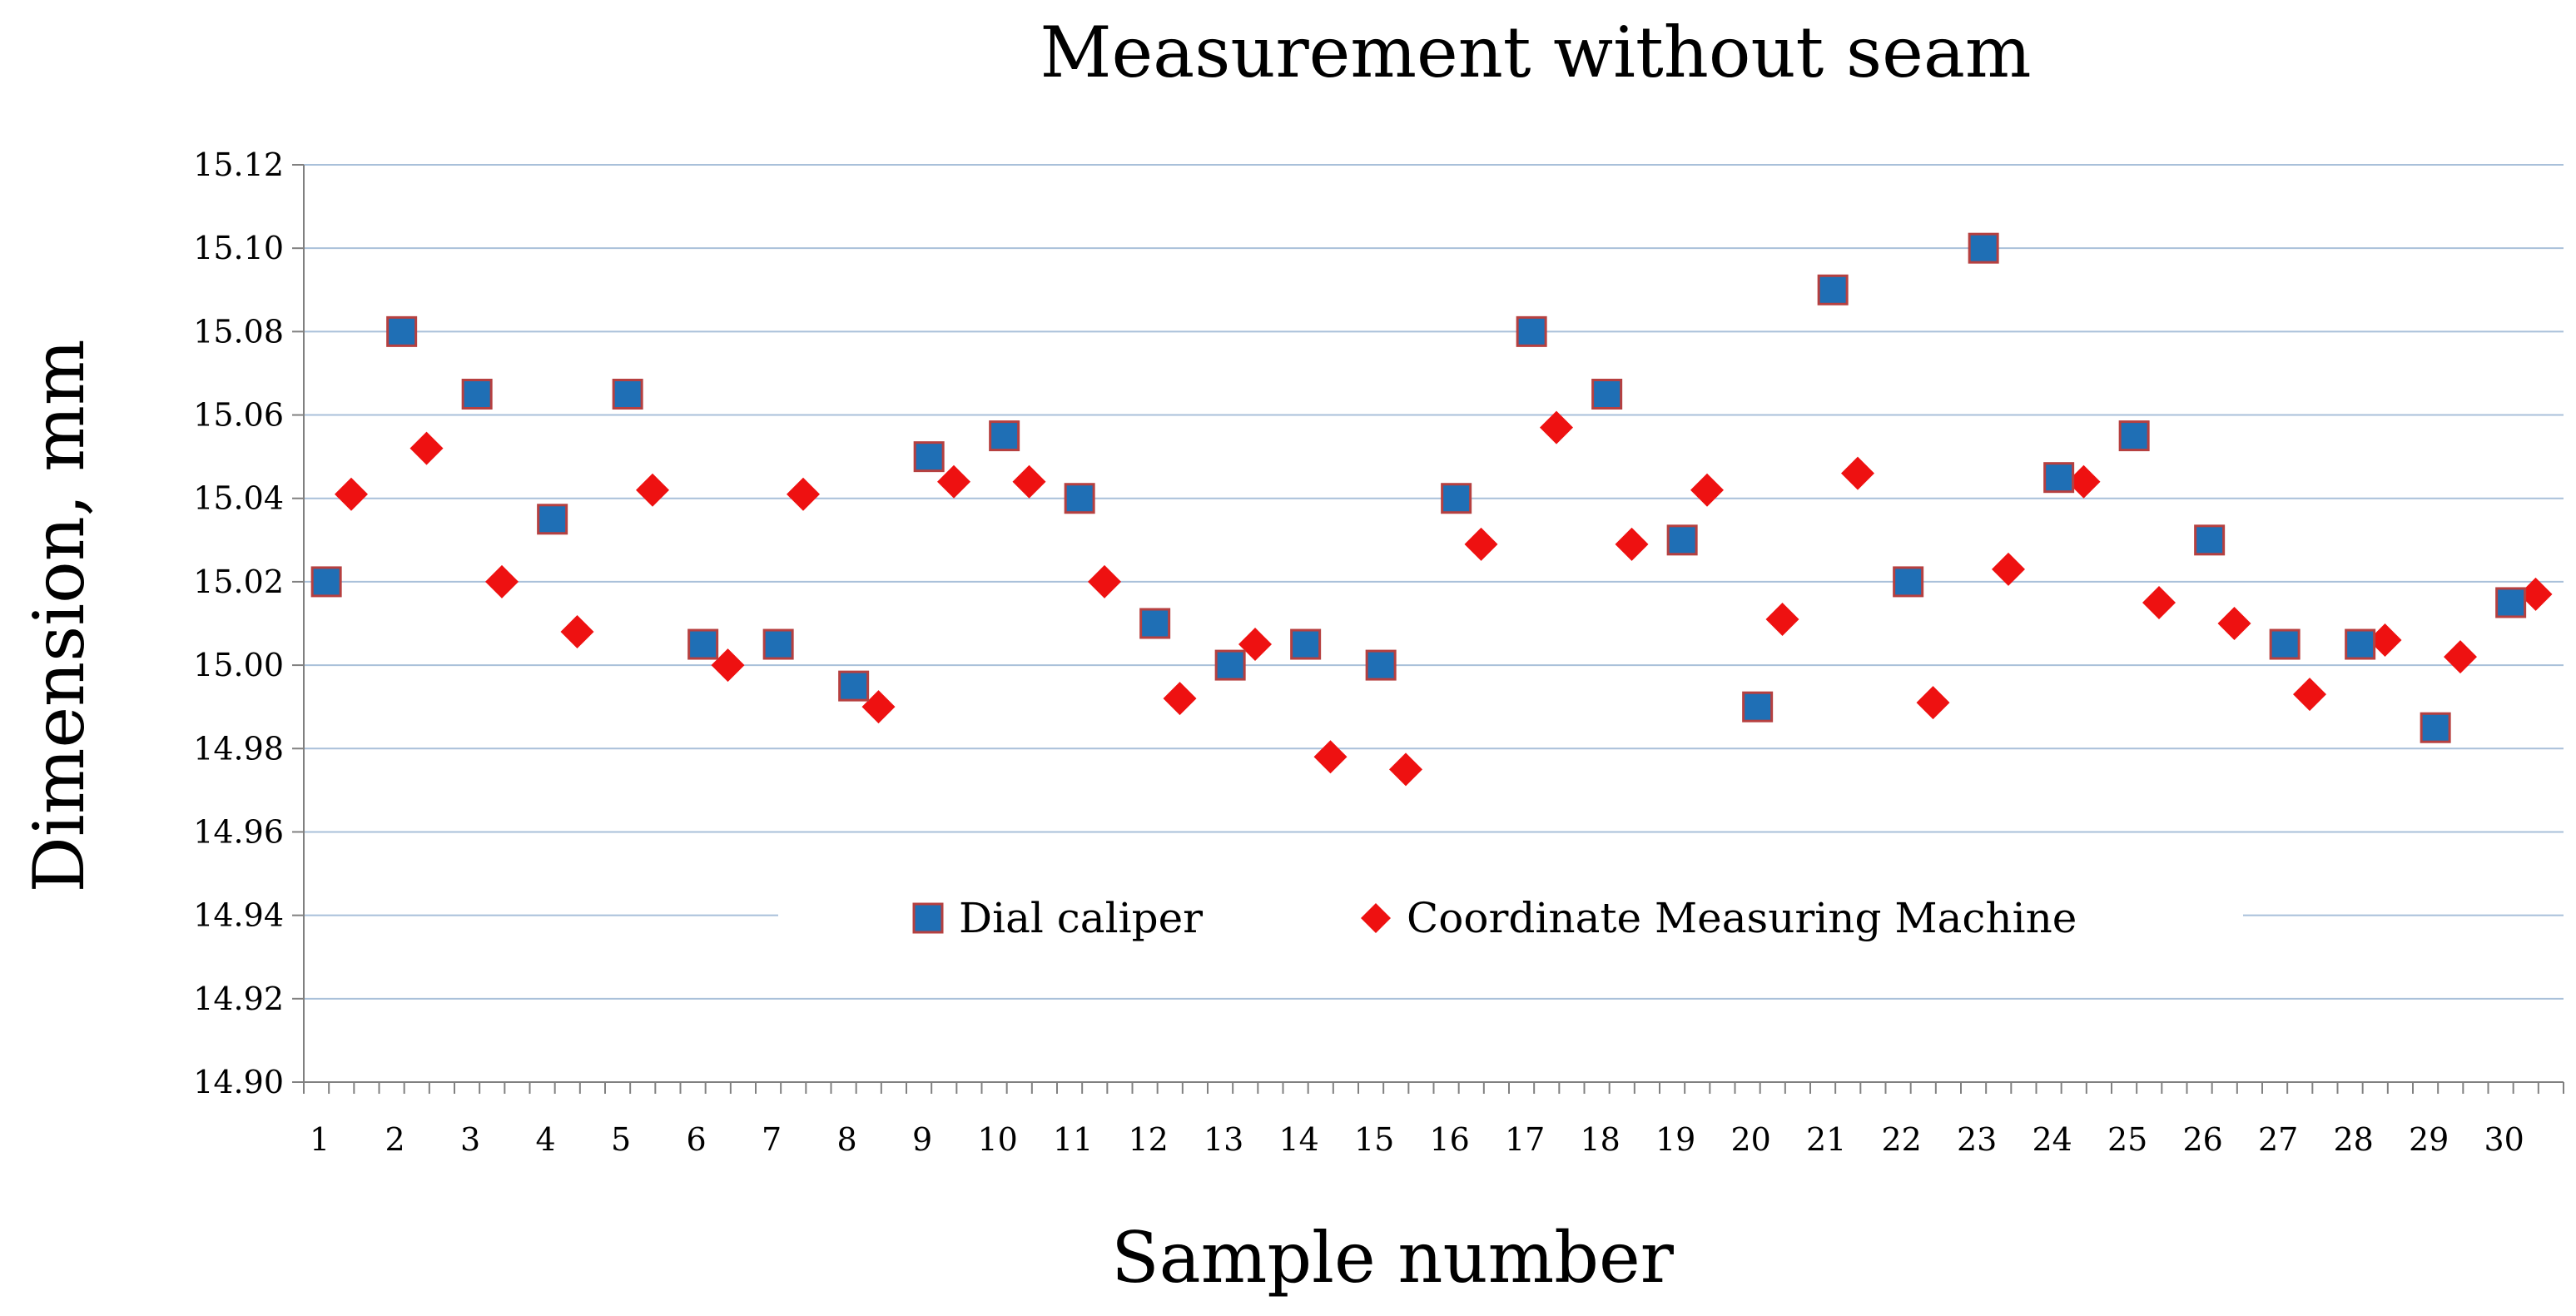  I want to click on x-tick-label: 26, so click(2202, 1139).